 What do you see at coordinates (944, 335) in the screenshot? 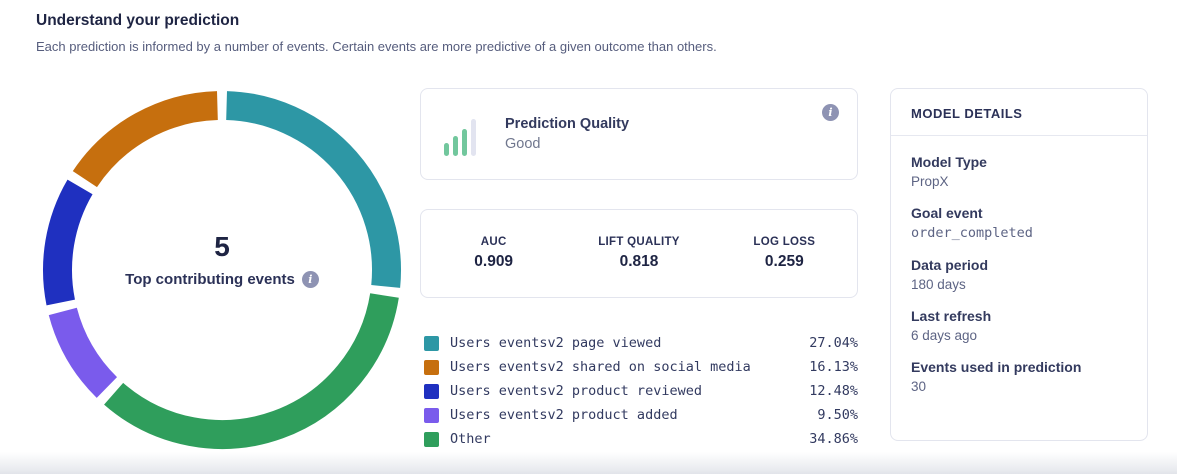
I see `field-value: 6 days ago` at bounding box center [944, 335].